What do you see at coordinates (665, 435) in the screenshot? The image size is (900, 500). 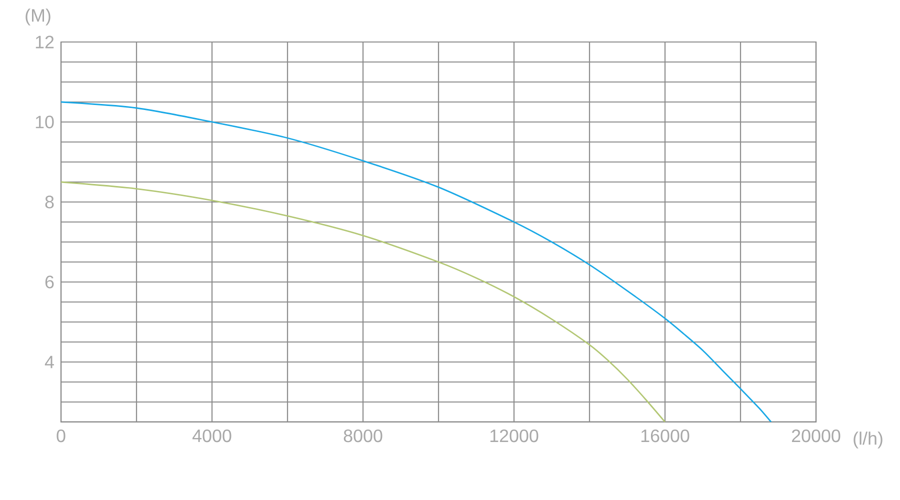 I see `x-tick-label: 16000` at bounding box center [665, 435].